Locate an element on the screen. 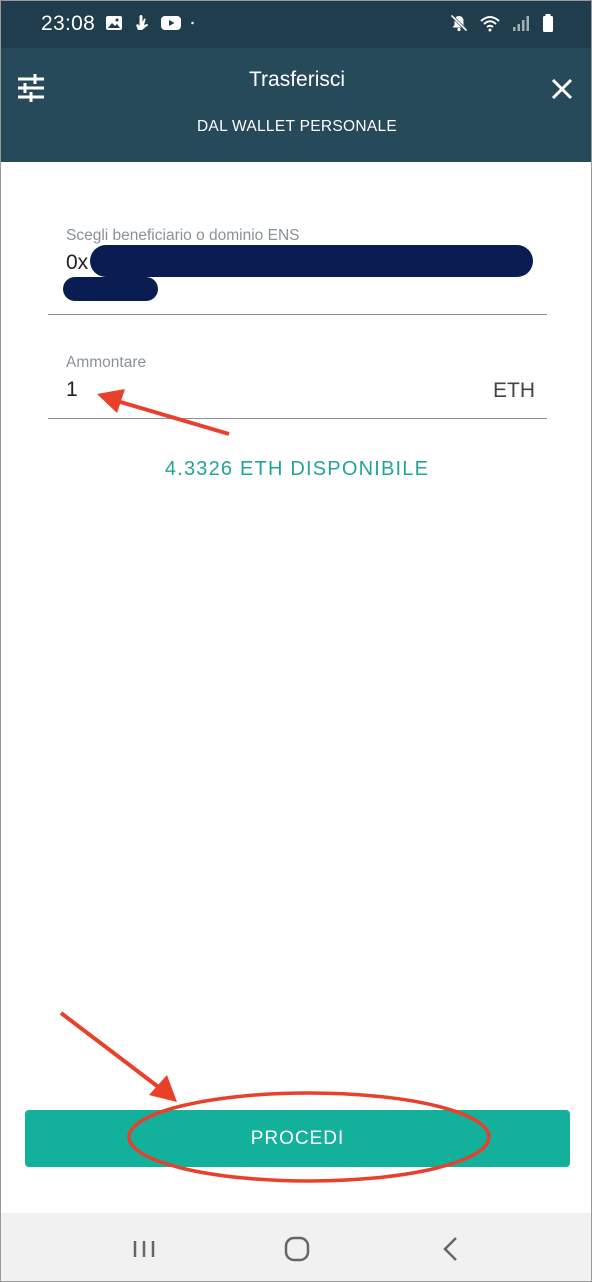 The width and height of the screenshot is (592, 1282). recent-apps-icon is located at coordinates (144, 1249).